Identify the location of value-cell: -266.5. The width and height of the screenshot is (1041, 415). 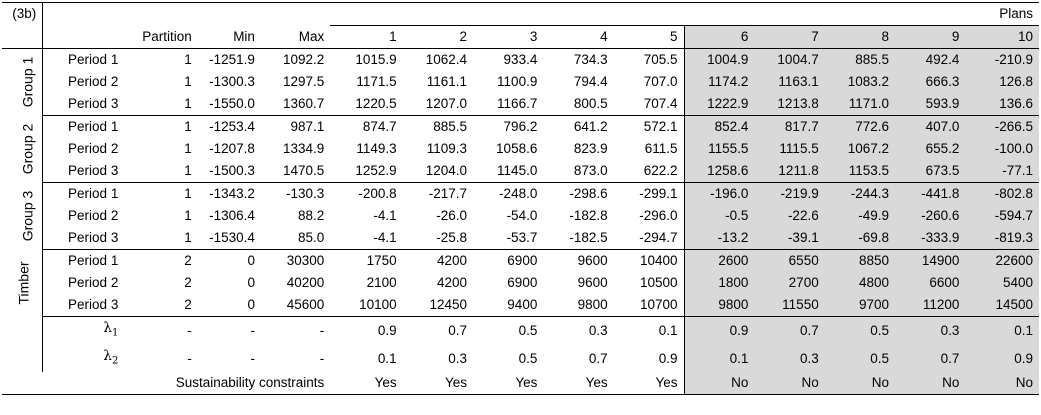
(1002, 126).